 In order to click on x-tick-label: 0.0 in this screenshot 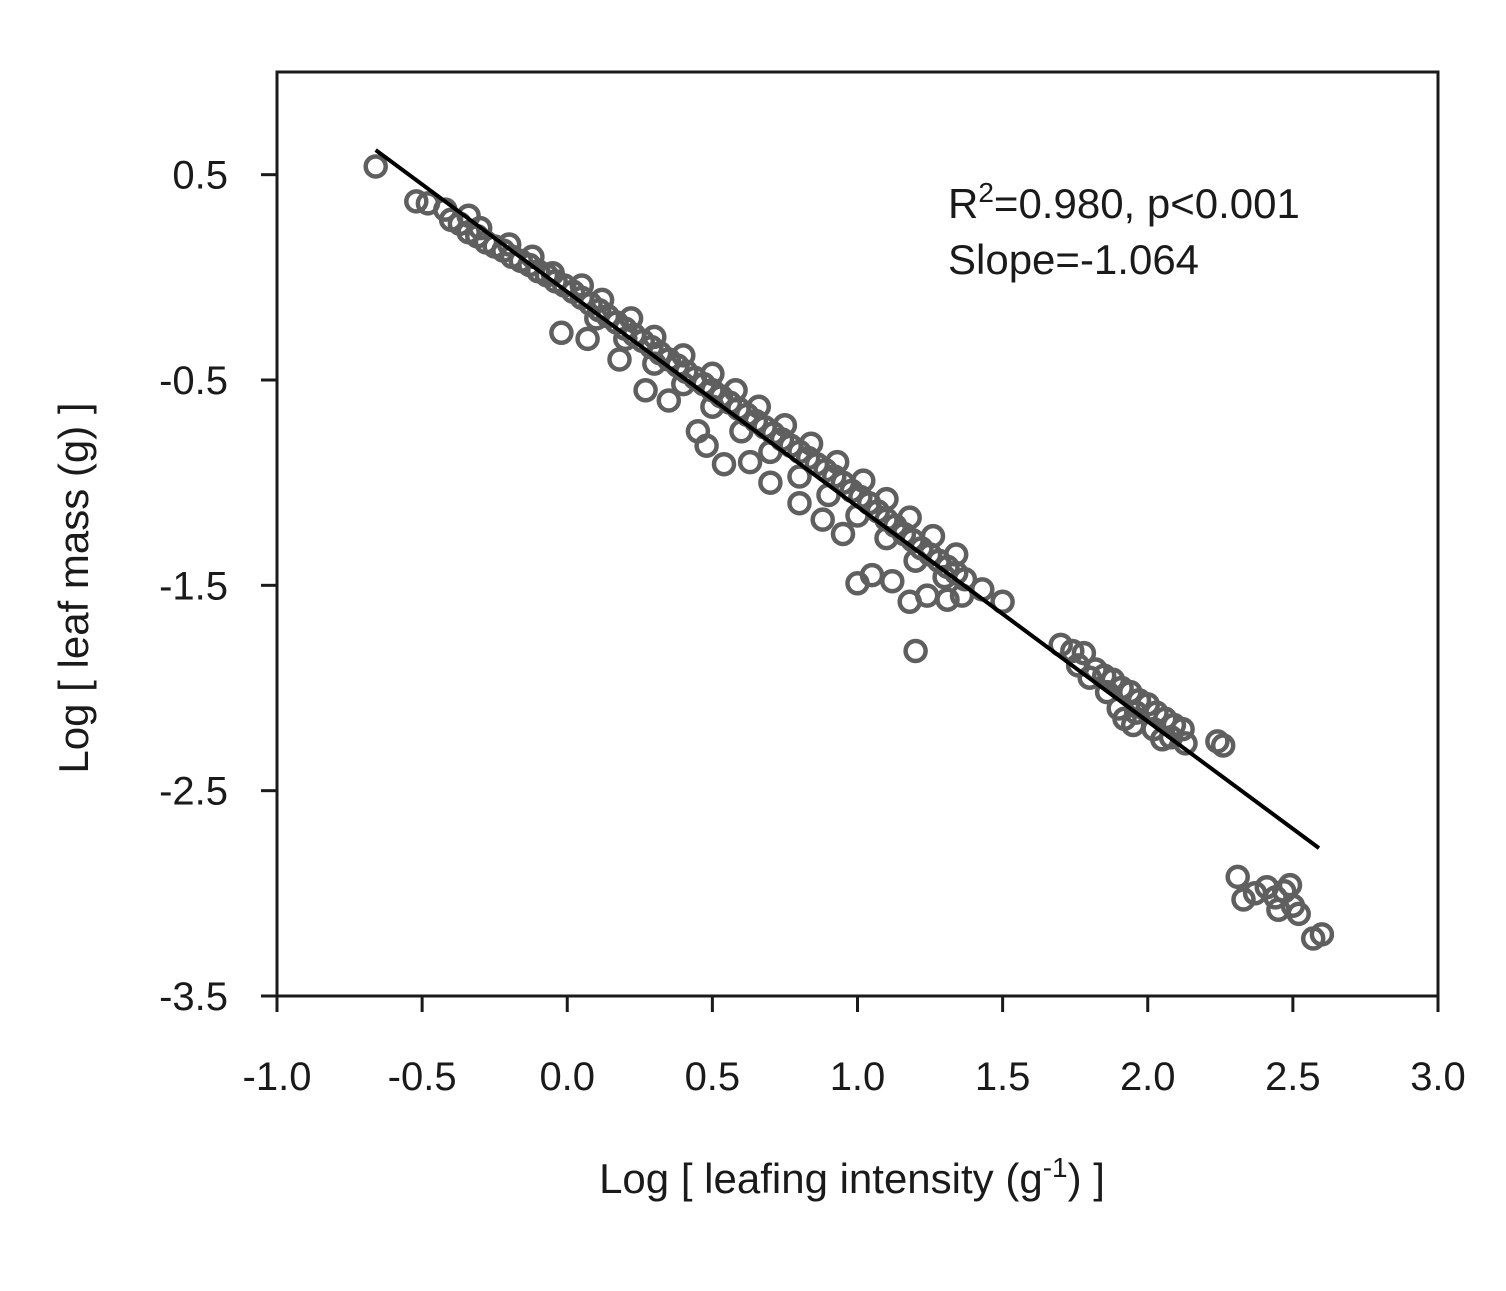, I will do `click(567, 1077)`.